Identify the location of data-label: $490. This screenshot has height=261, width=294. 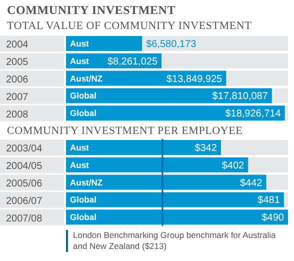
(273, 218).